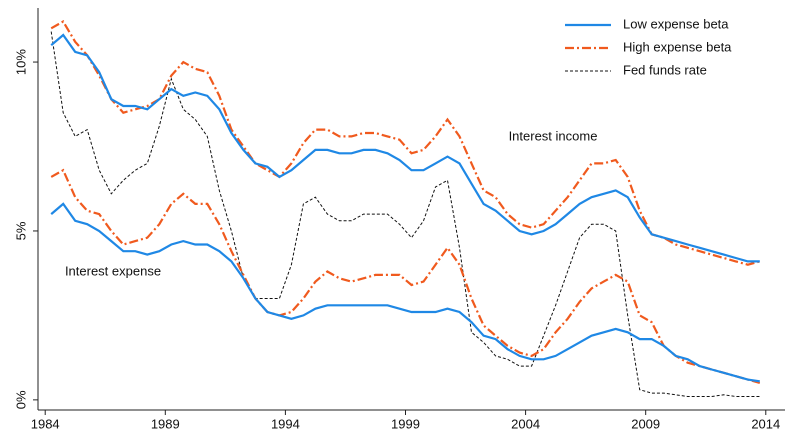  I want to click on legend-label: High expense beta, so click(677, 46).